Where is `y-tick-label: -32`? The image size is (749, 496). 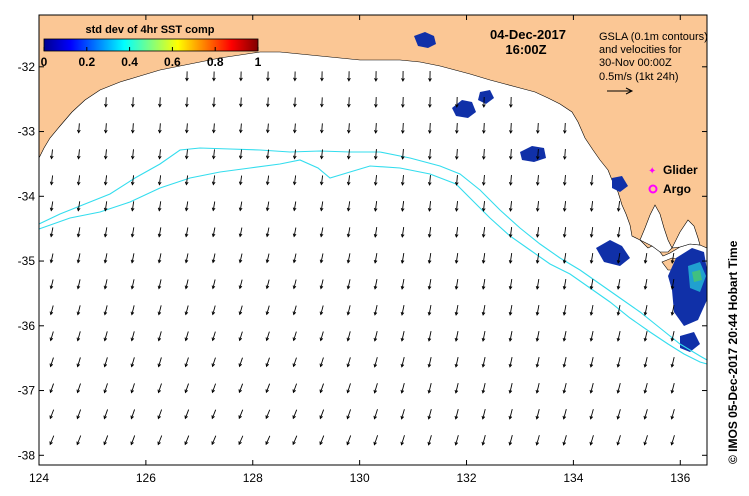
y-tick-label: -32 is located at coordinates (27, 67).